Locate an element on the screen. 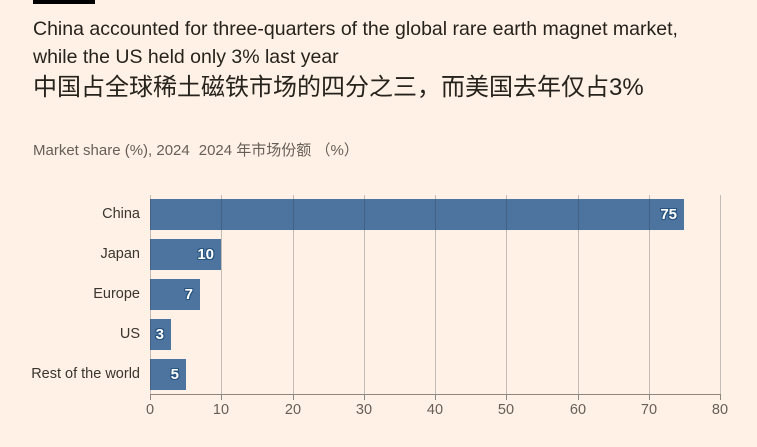  category-label-us: US is located at coordinates (129, 334).